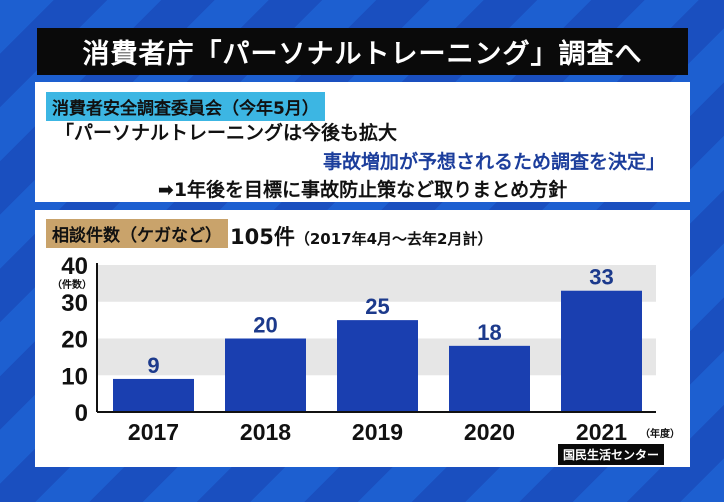 The width and height of the screenshot is (724, 502). What do you see at coordinates (185, 106) in the screenshot?
I see `committee-tag: 消費者安全調査委員会（今年5月）` at bounding box center [185, 106].